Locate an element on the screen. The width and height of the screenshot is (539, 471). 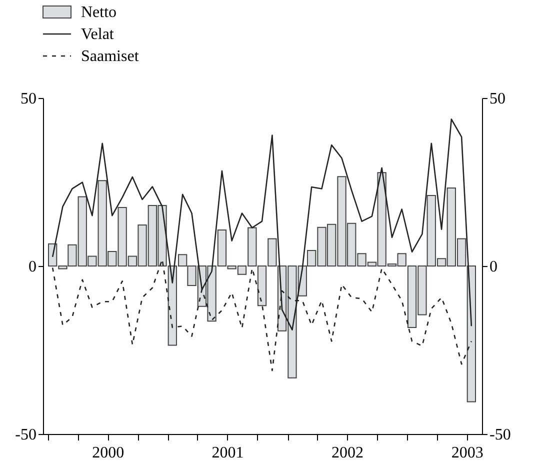
legend-label: Velat is located at coordinates (97, 34).